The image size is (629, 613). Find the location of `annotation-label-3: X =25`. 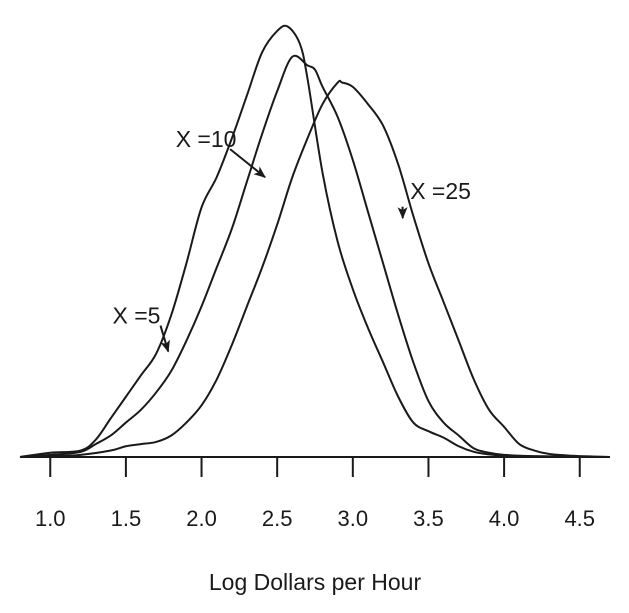

annotation-label-3: X =25 is located at coordinates (440, 191).